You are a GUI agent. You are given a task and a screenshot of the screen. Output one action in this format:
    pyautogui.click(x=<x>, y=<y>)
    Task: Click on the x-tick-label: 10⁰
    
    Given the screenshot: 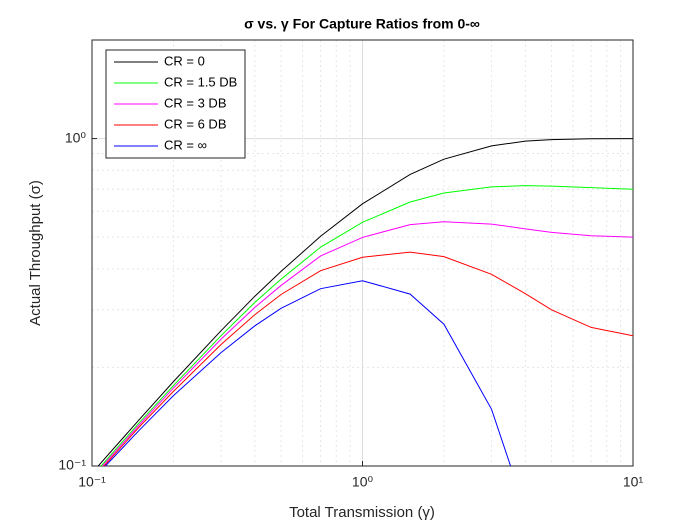 What is the action you would take?
    pyautogui.click(x=363, y=482)
    